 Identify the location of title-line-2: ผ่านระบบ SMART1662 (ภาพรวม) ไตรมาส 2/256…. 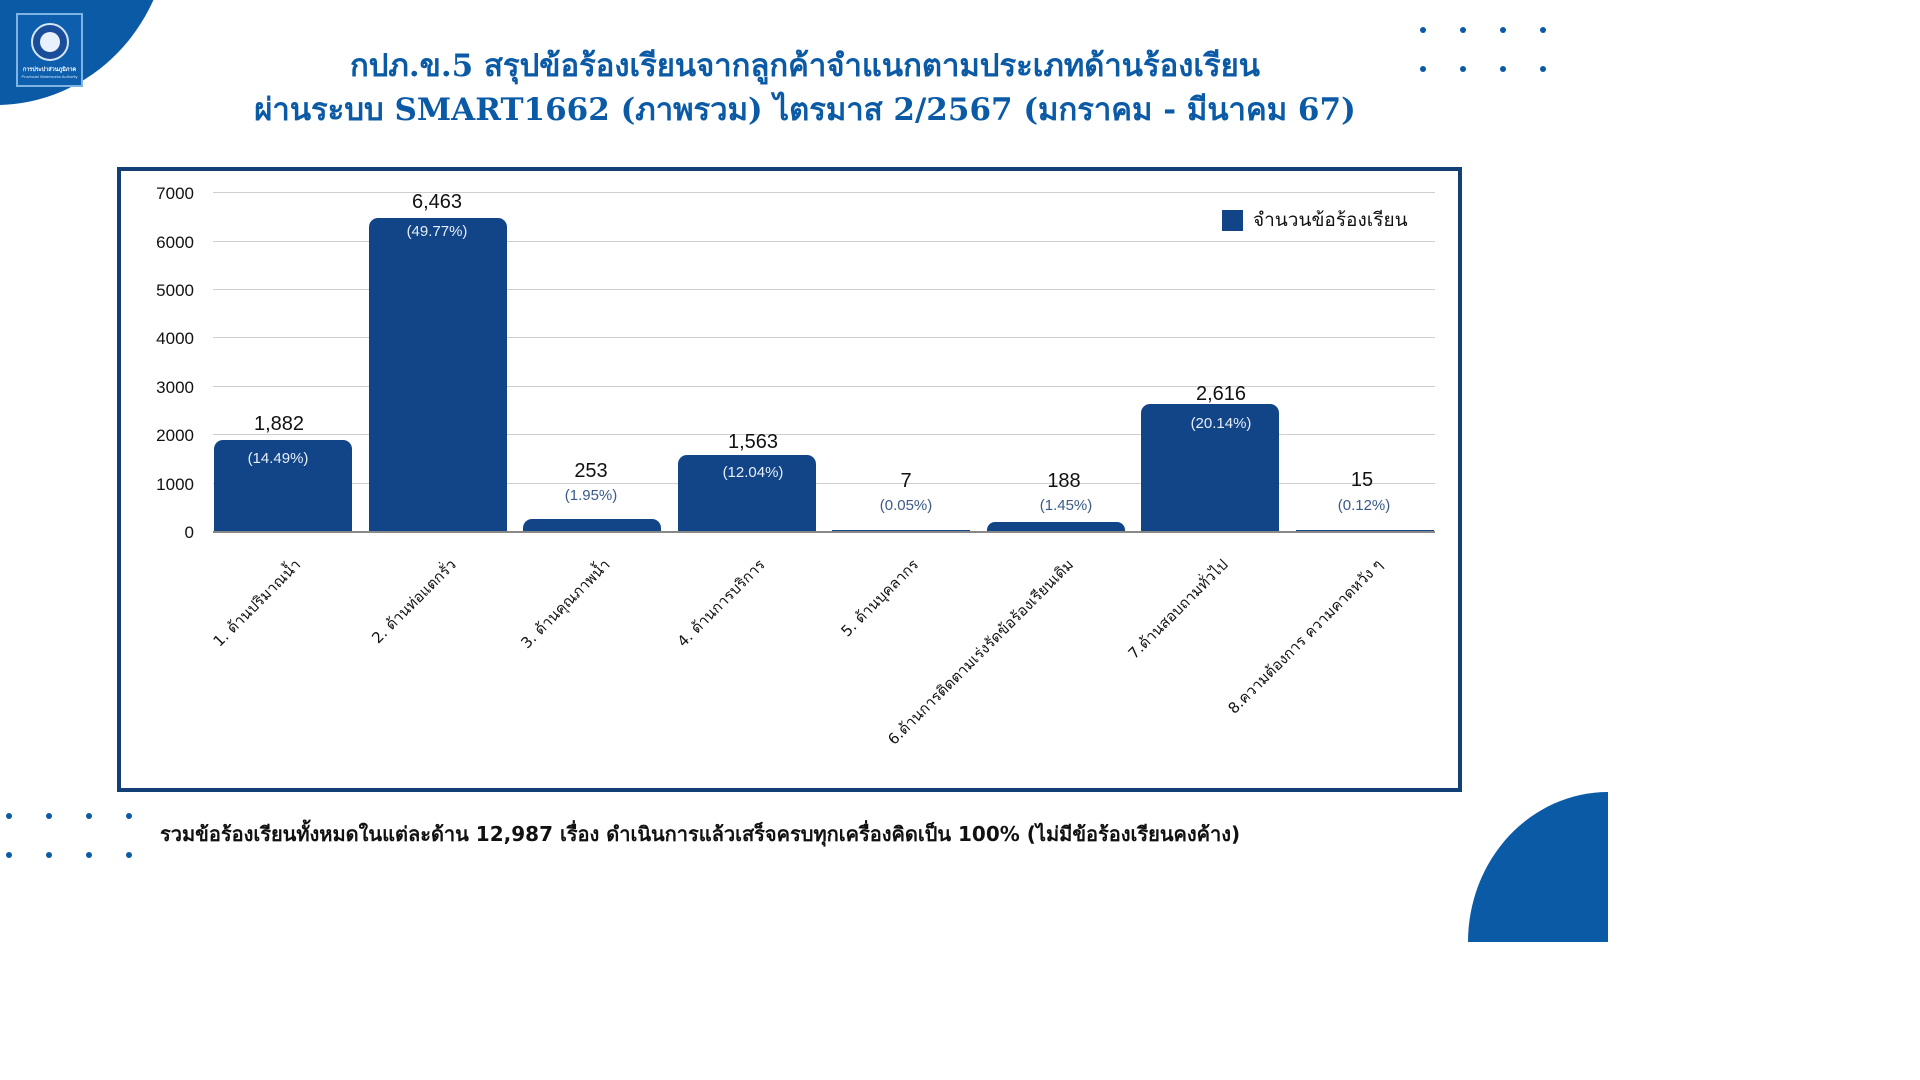
(805, 110).